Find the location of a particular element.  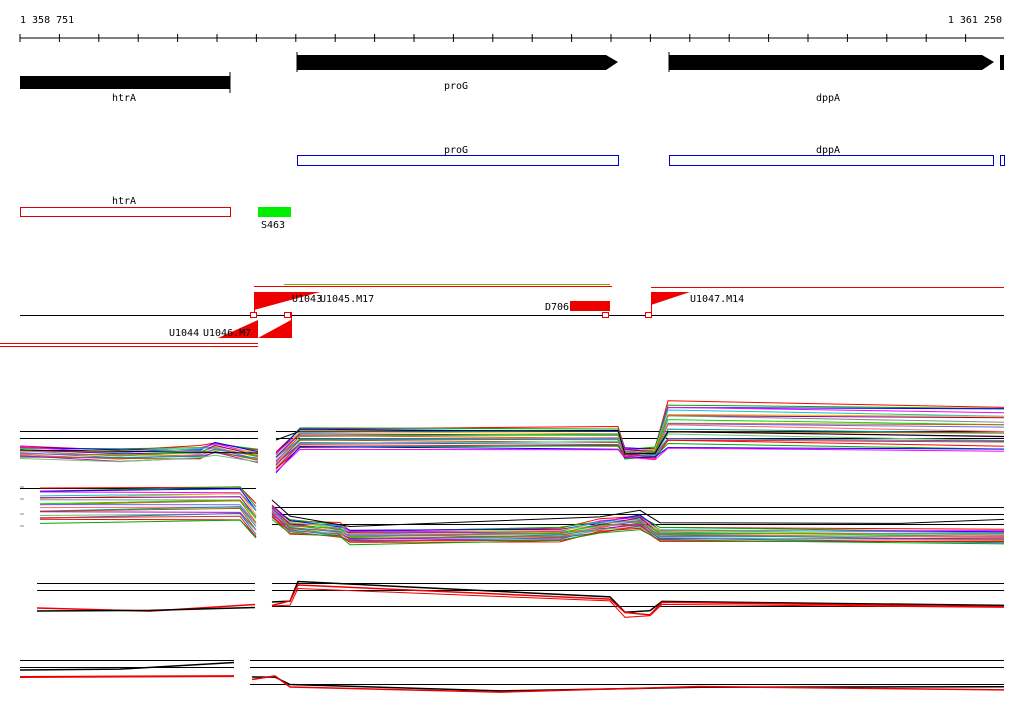

transcript-box is located at coordinates (590, 306).